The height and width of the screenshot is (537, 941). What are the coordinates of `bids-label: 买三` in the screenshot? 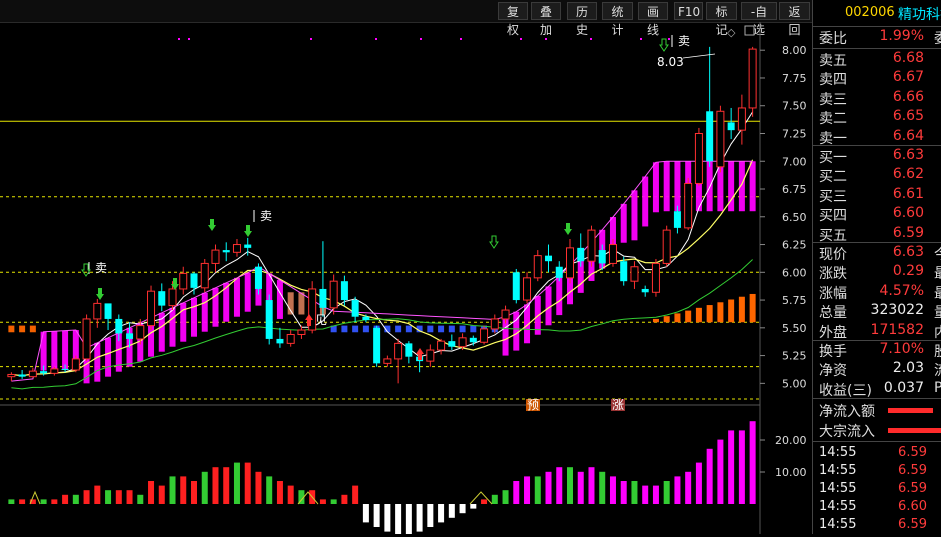 It's located at (833, 196).